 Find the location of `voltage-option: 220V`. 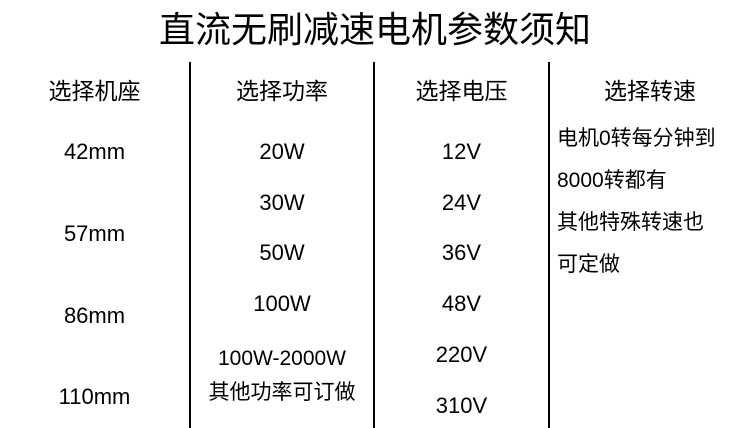

voltage-option: 220V is located at coordinates (461, 354).